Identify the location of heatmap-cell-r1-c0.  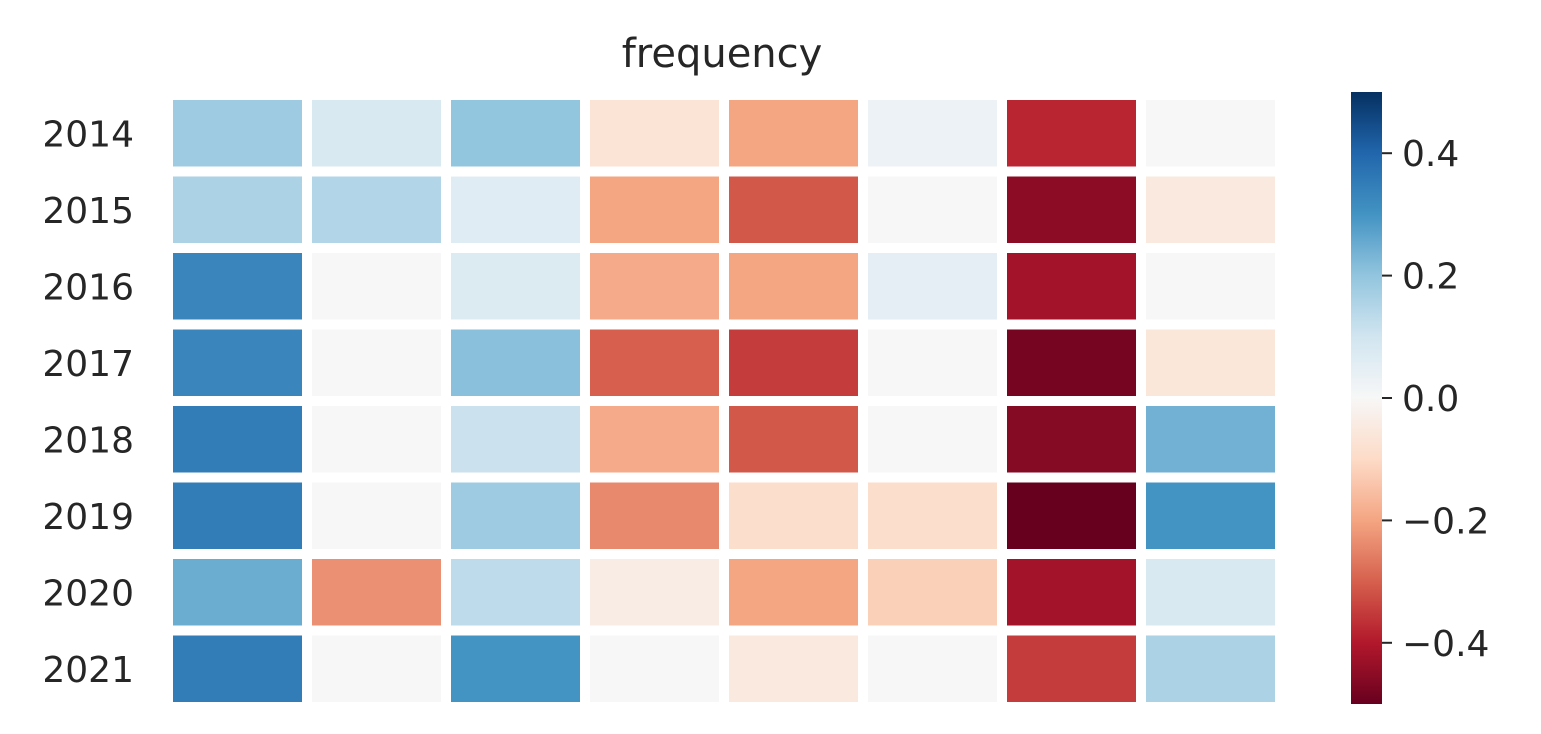
(237, 209).